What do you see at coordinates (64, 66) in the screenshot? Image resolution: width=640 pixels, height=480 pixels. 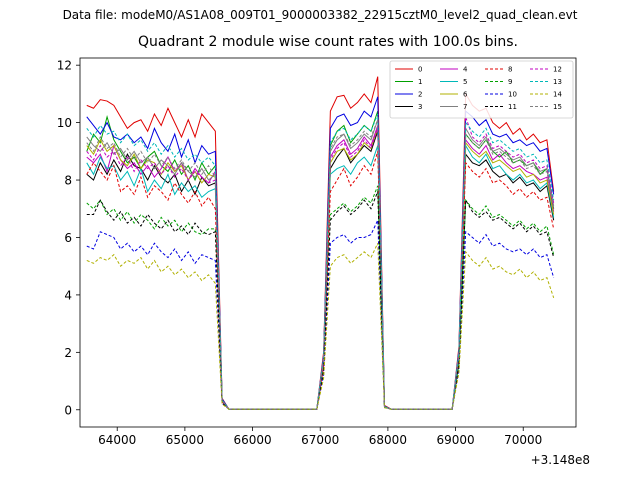 I see `y-tick-label: 12` at bounding box center [64, 66].